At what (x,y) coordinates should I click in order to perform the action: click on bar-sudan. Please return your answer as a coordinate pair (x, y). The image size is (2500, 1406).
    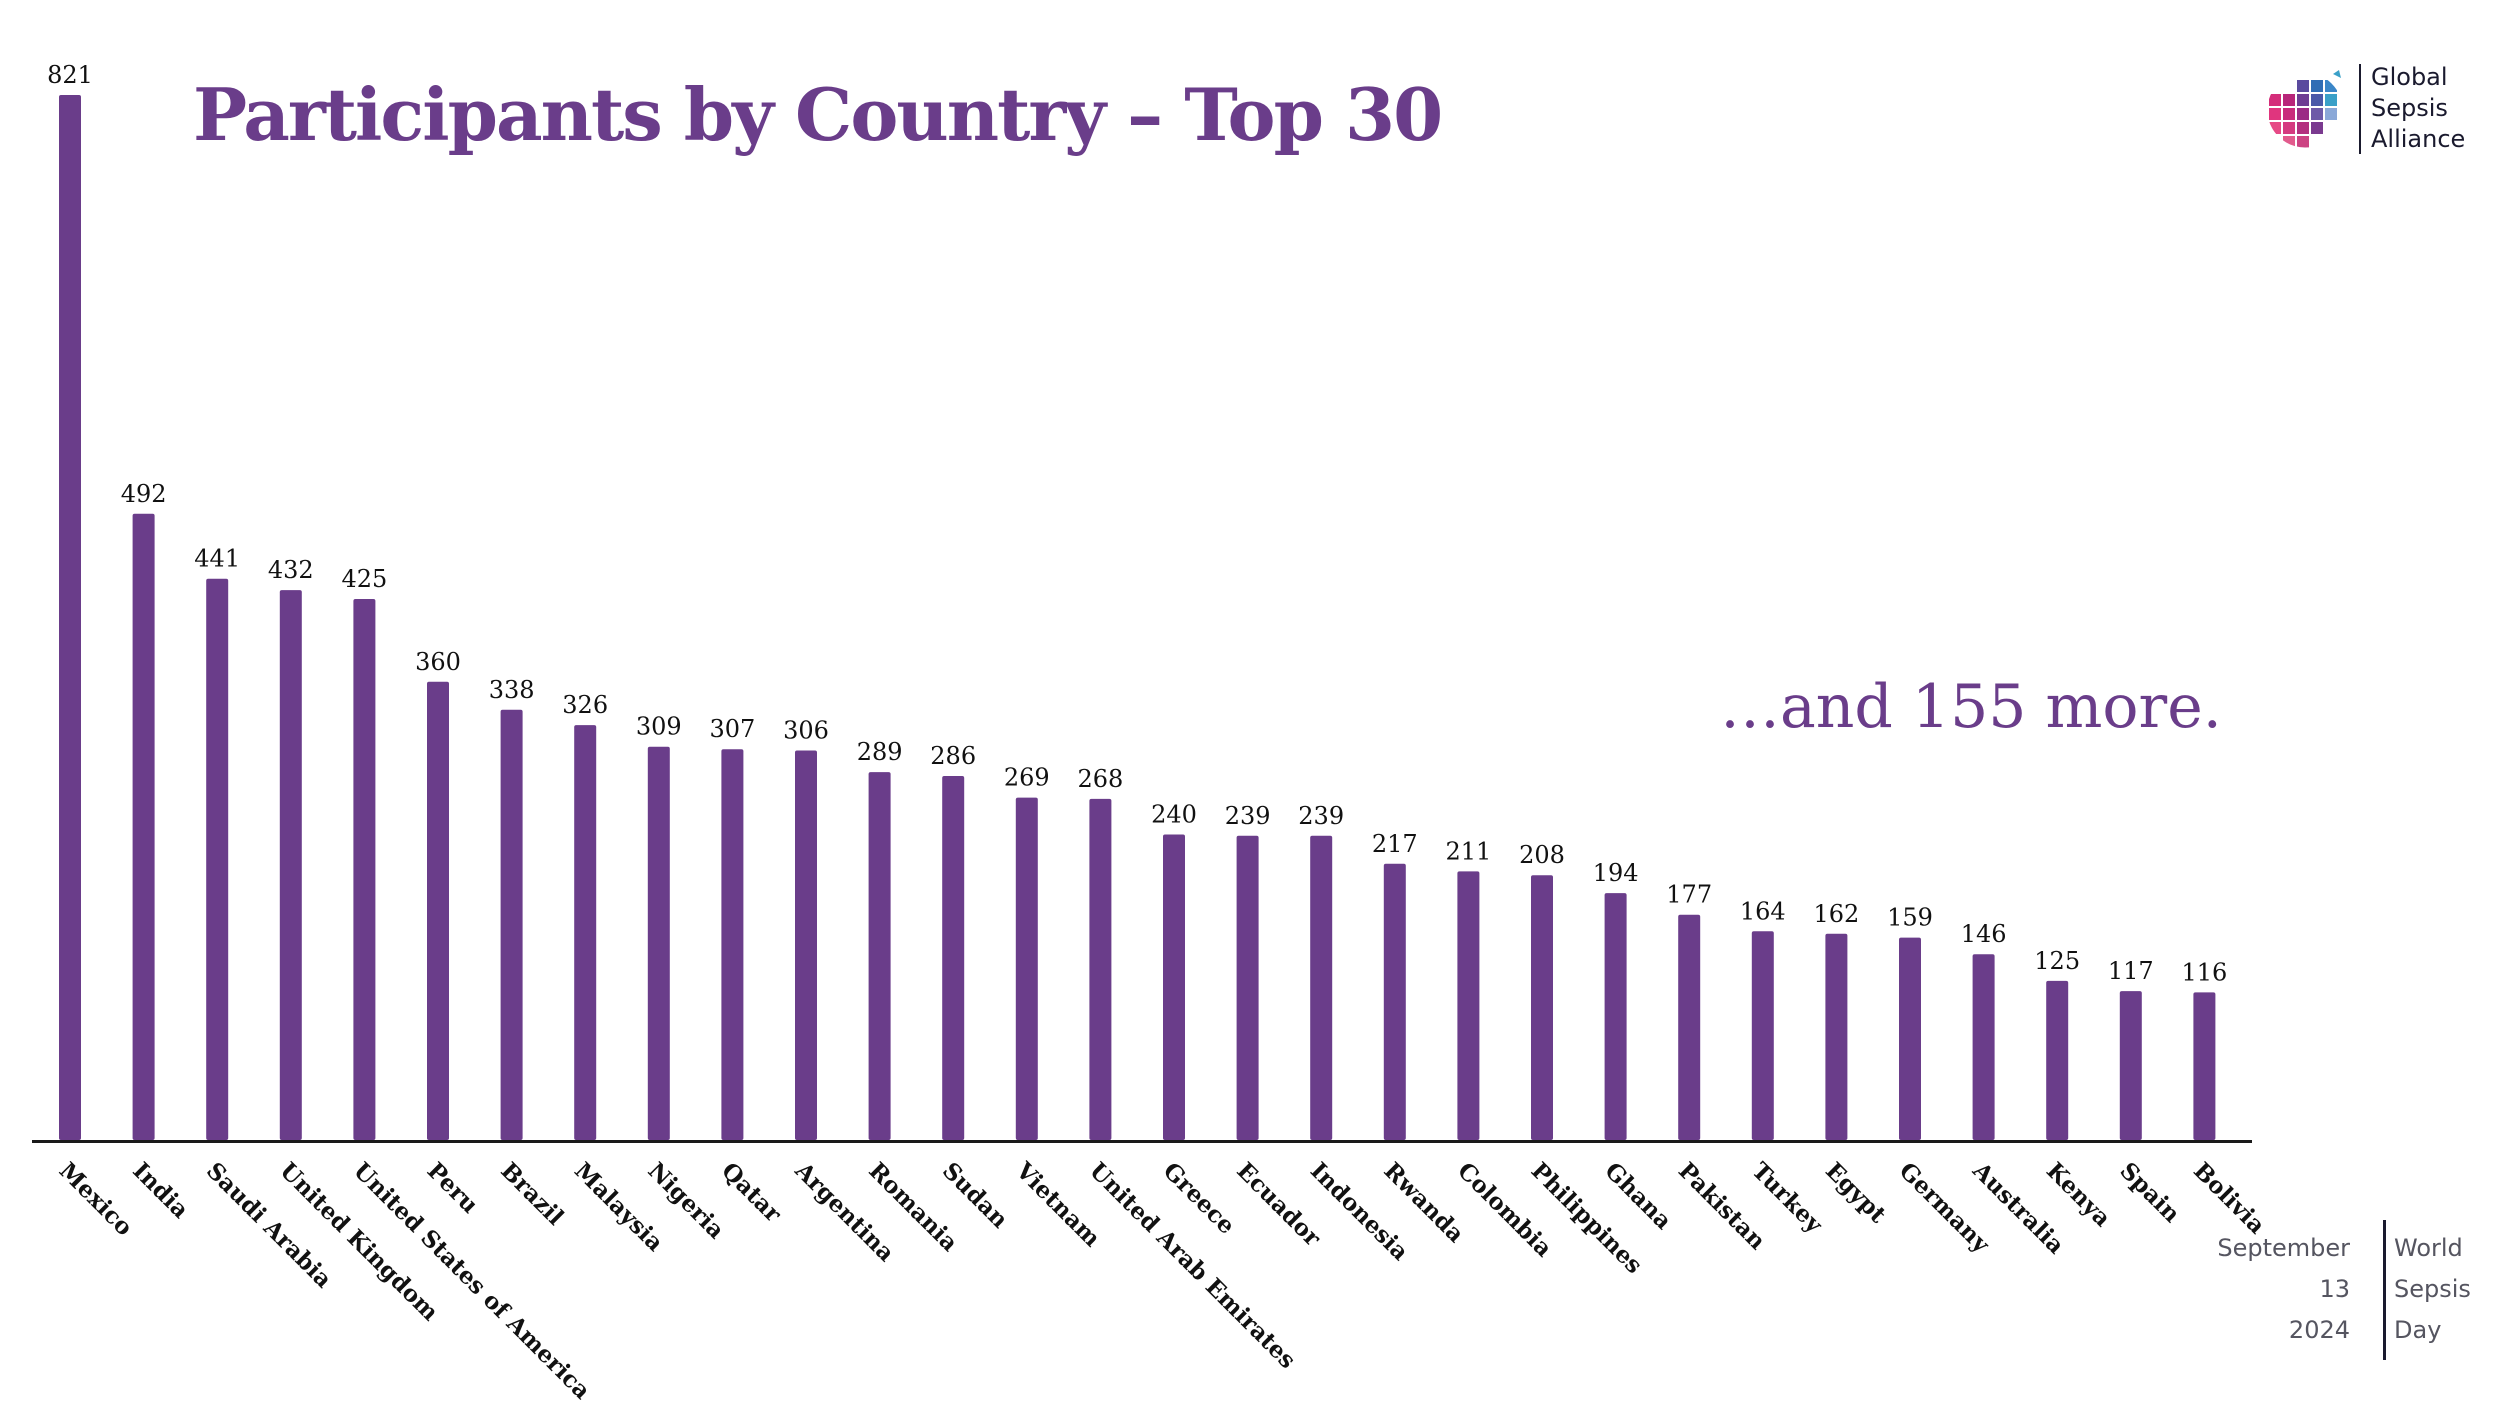
    Looking at the image, I should click on (953, 958).